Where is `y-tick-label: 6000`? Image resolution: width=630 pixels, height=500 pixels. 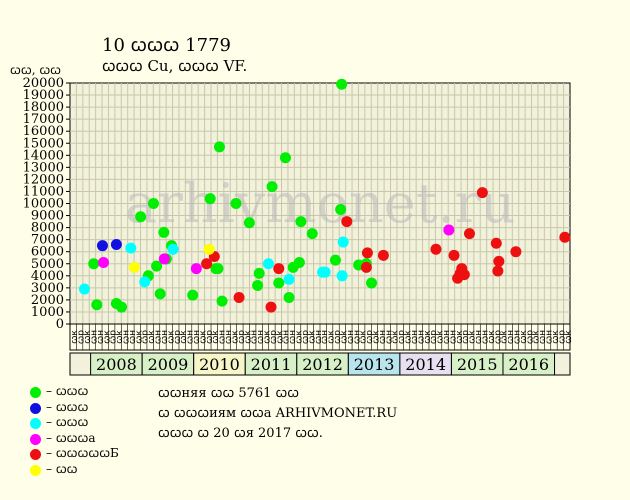 y-tick-label: 6000 is located at coordinates (47, 252).